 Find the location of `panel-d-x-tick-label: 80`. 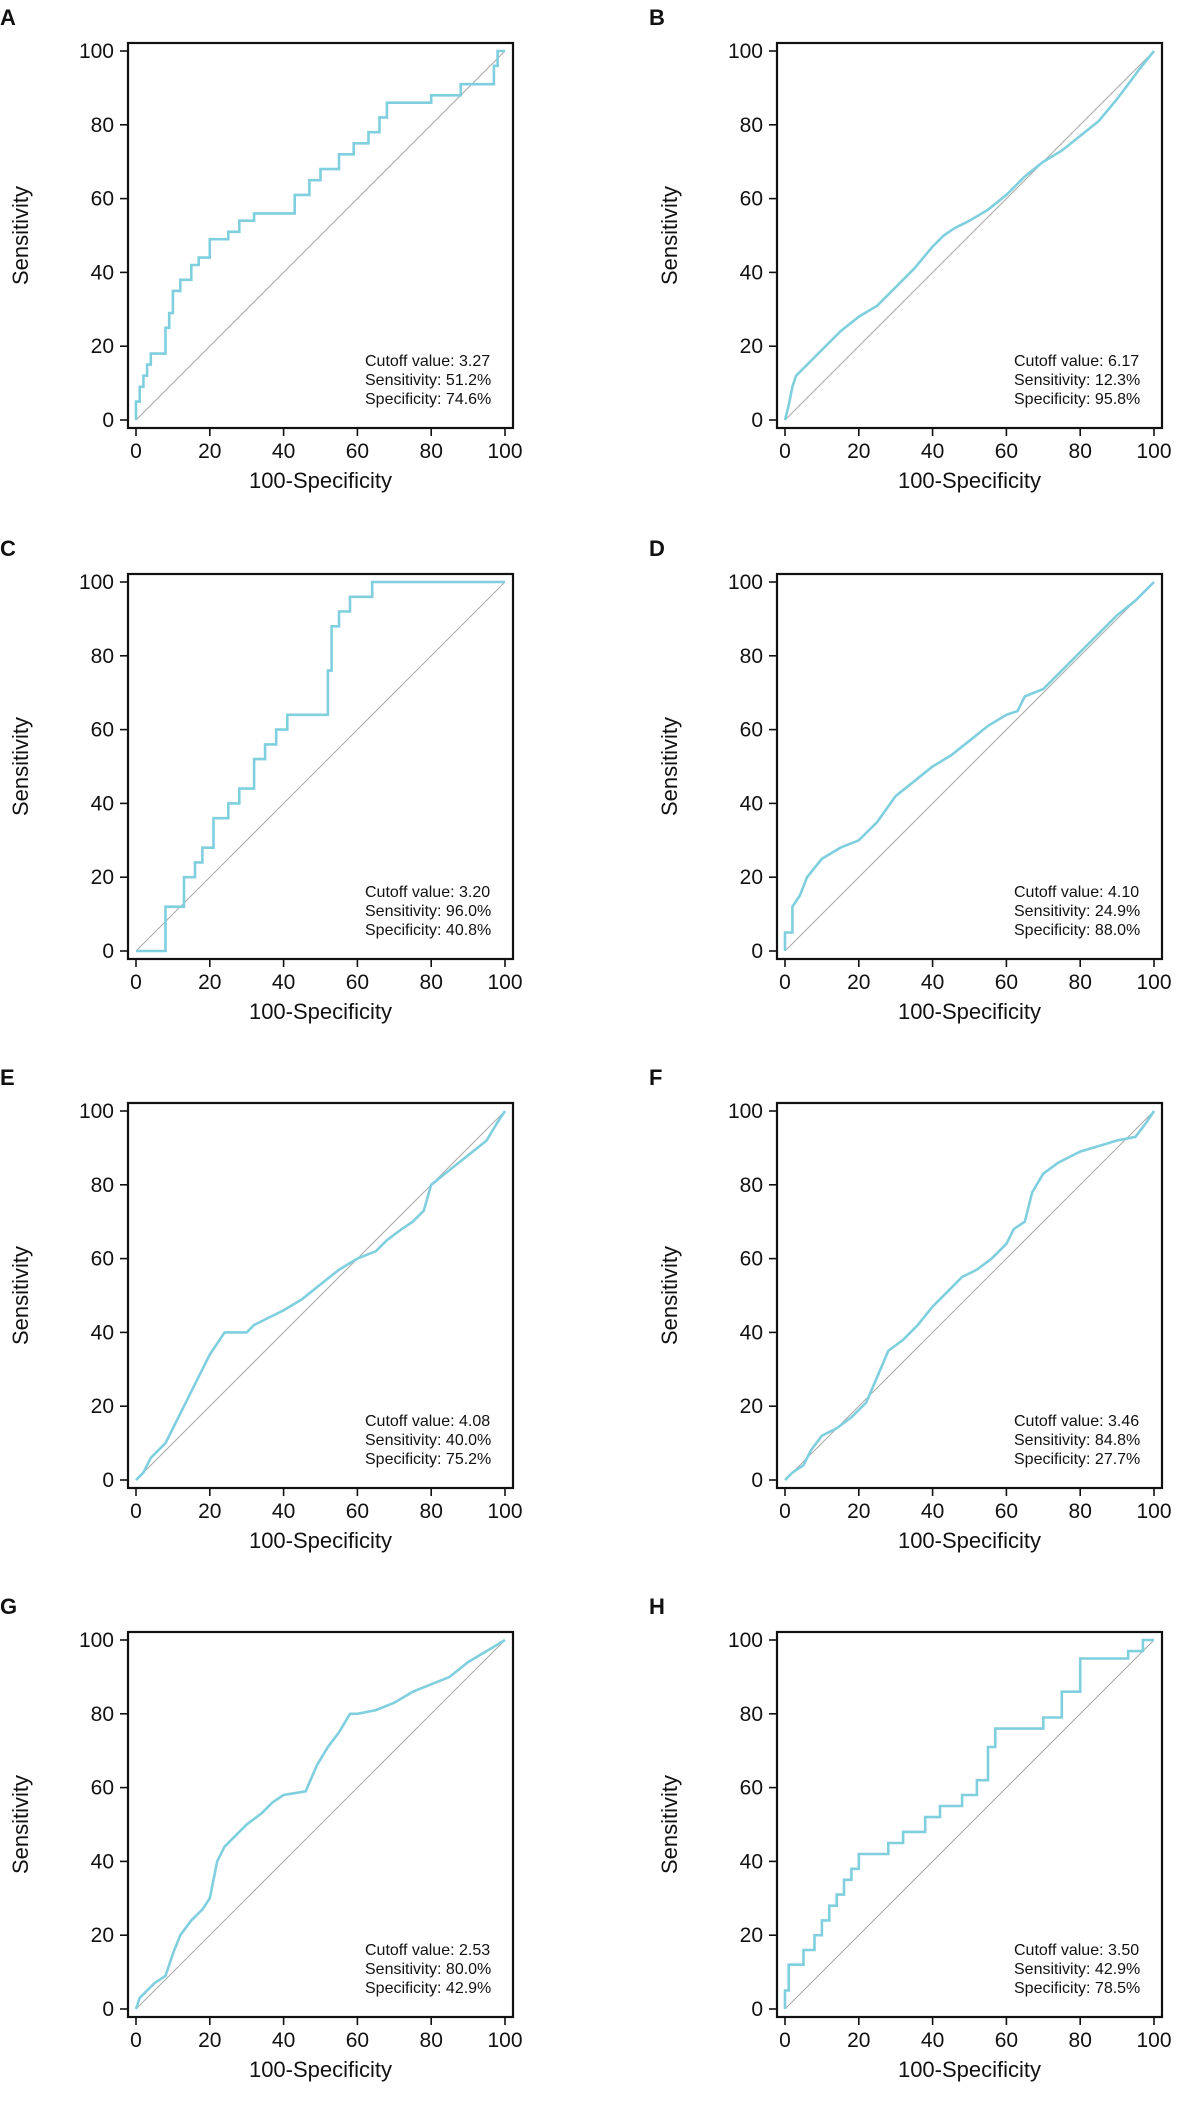

panel-d-x-tick-label: 80 is located at coordinates (1080, 982).